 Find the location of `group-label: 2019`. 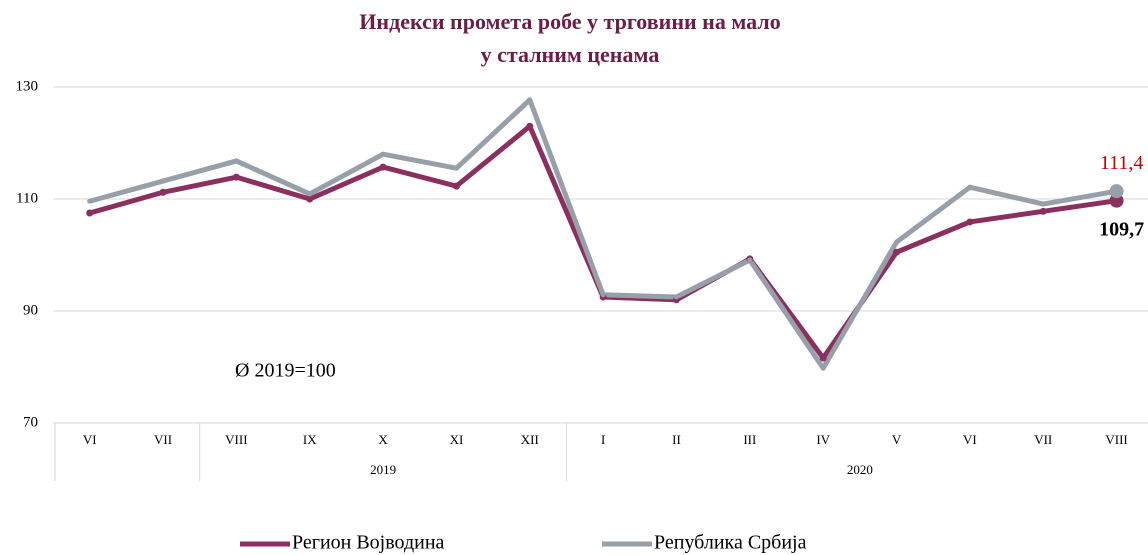

group-label: 2019 is located at coordinates (383, 469).